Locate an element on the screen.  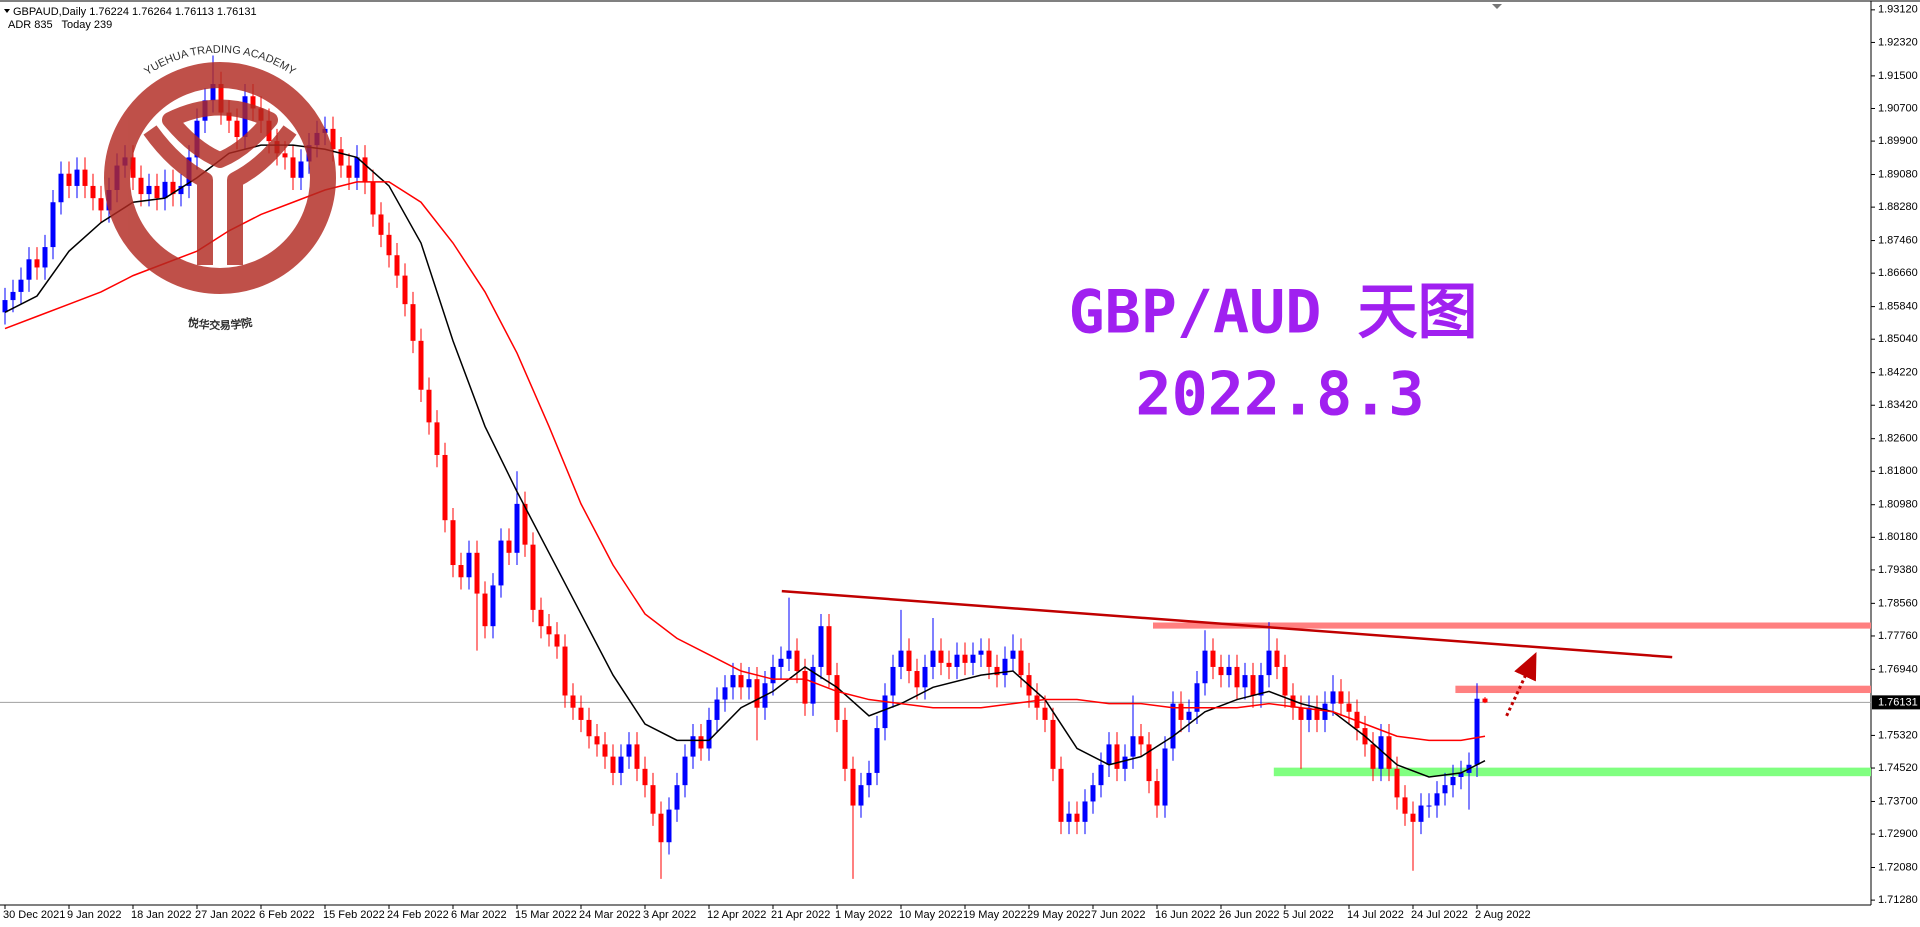
y-tick-label: 1.81800 is located at coordinates (1898, 471).